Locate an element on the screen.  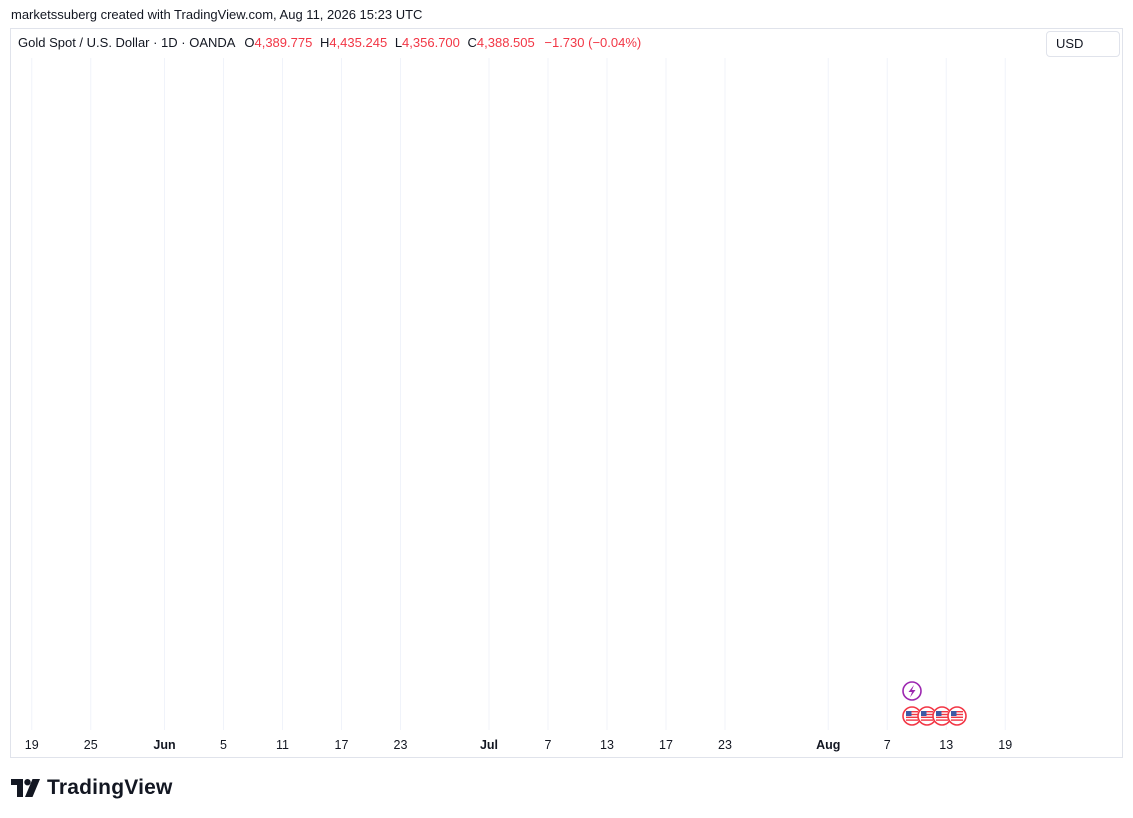
tradingview-logo: TradingView is located at coordinates (92, 788).